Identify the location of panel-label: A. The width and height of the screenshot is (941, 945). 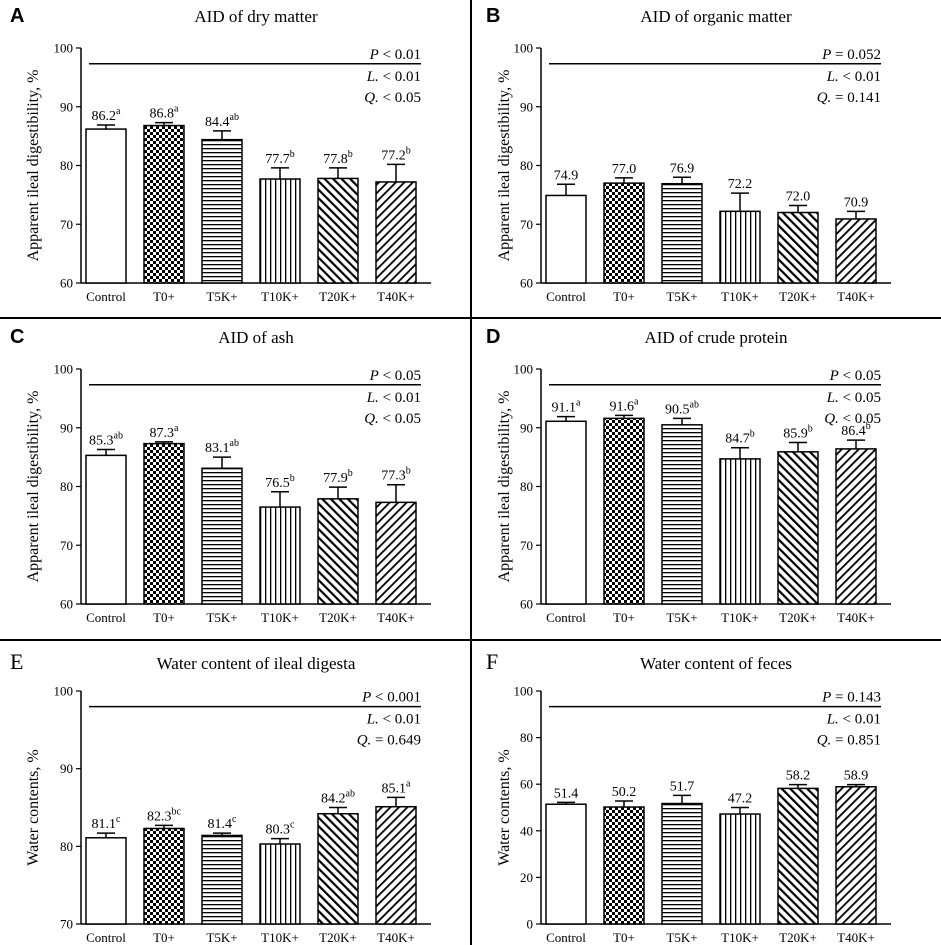
(17, 16).